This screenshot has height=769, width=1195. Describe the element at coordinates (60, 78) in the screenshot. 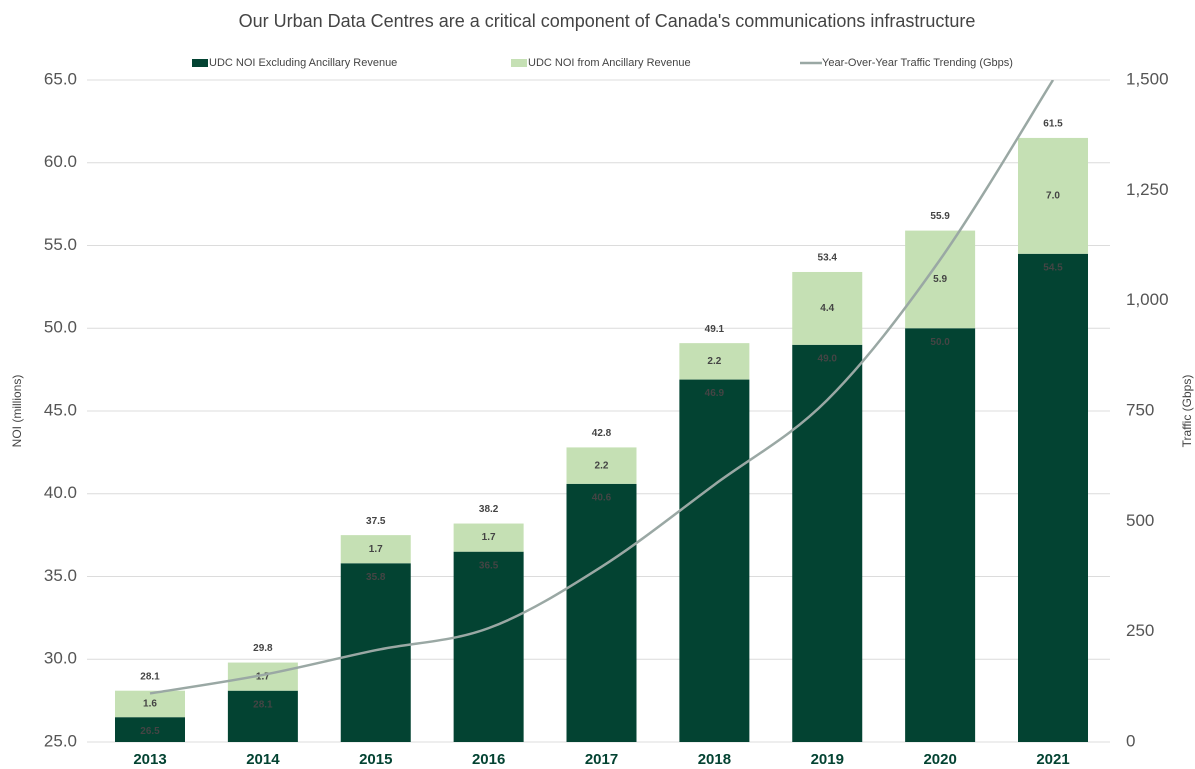

I see `y-tick-label: 65.0` at that location.